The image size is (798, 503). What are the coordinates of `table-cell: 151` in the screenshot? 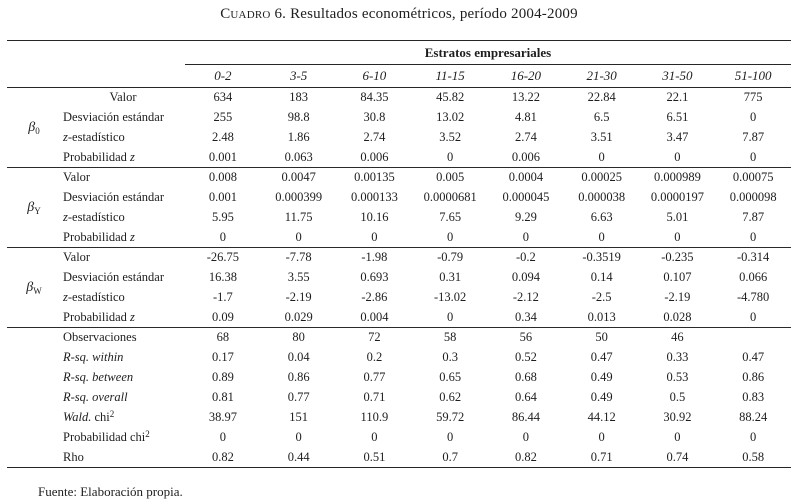 It's located at (298, 417).